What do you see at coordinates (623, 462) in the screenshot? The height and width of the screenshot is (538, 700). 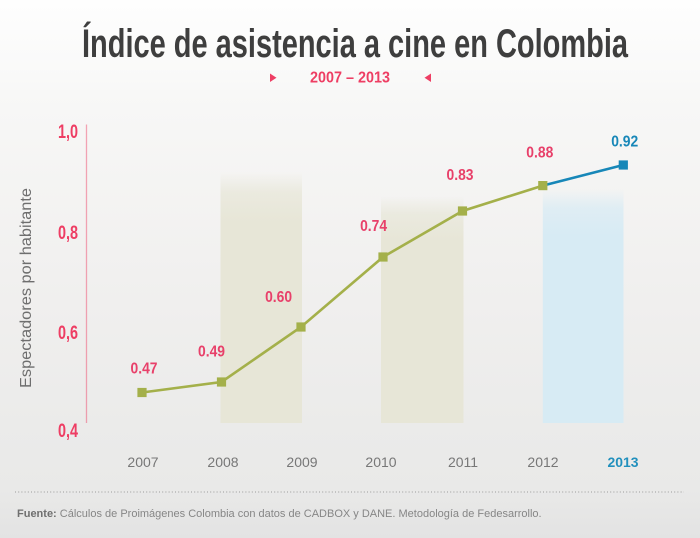 I see `svg-text: 2013` at bounding box center [623, 462].